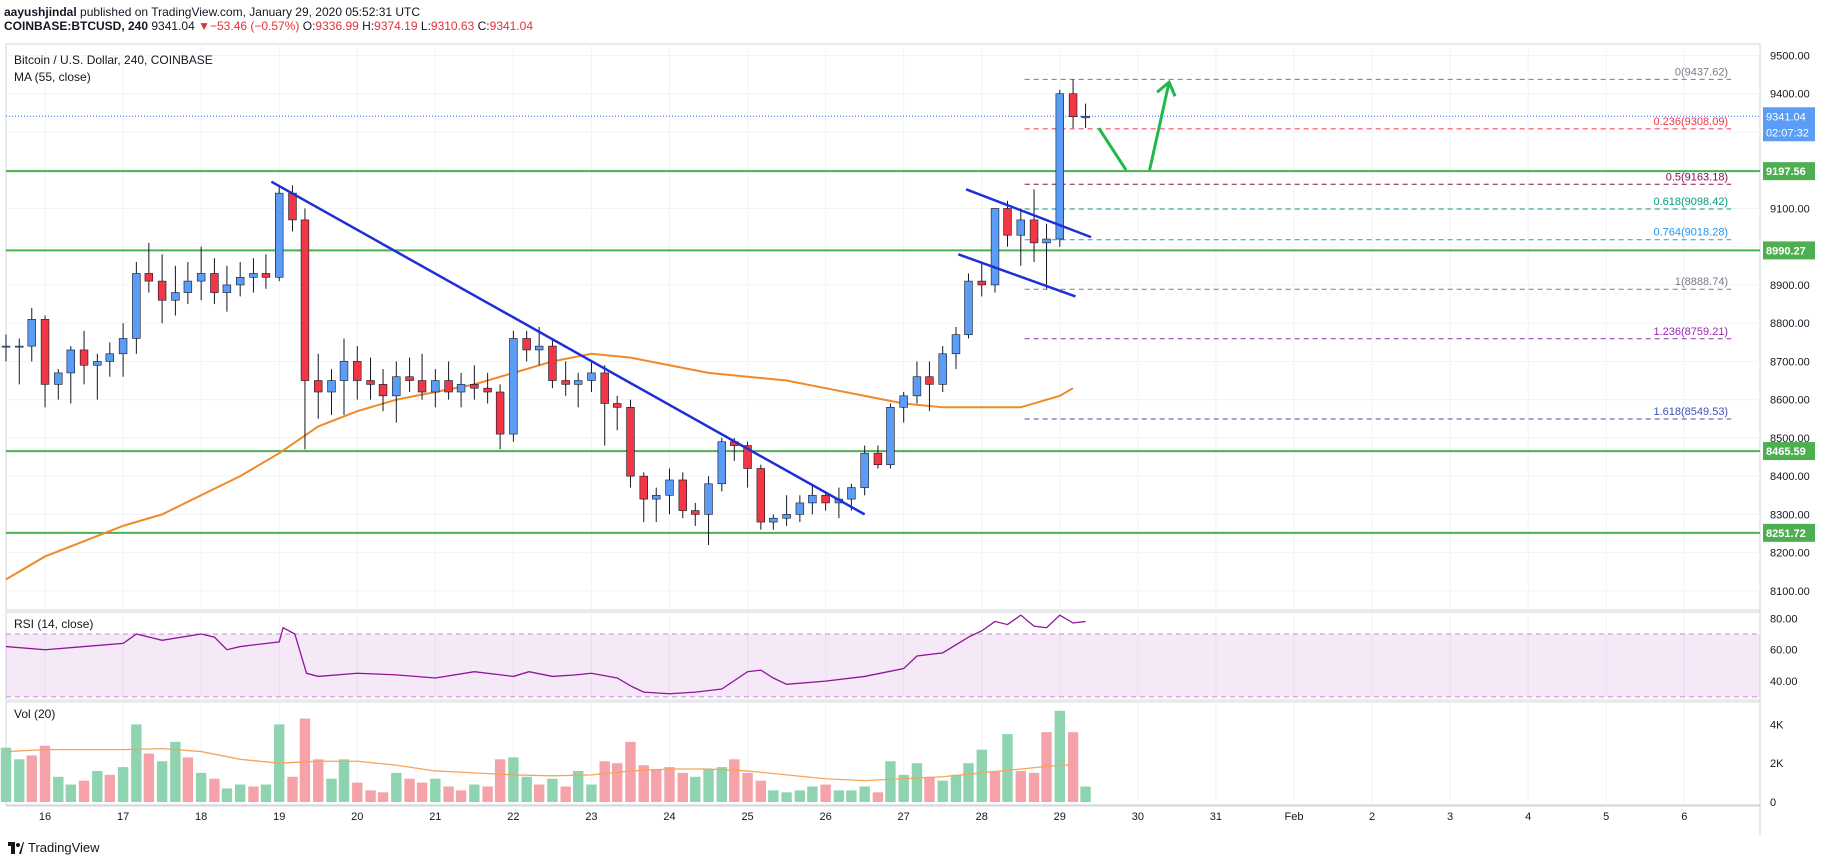 This screenshot has width=1828, height=868. What do you see at coordinates (826, 817) in the screenshot?
I see `time-tick-label: 26` at bounding box center [826, 817].